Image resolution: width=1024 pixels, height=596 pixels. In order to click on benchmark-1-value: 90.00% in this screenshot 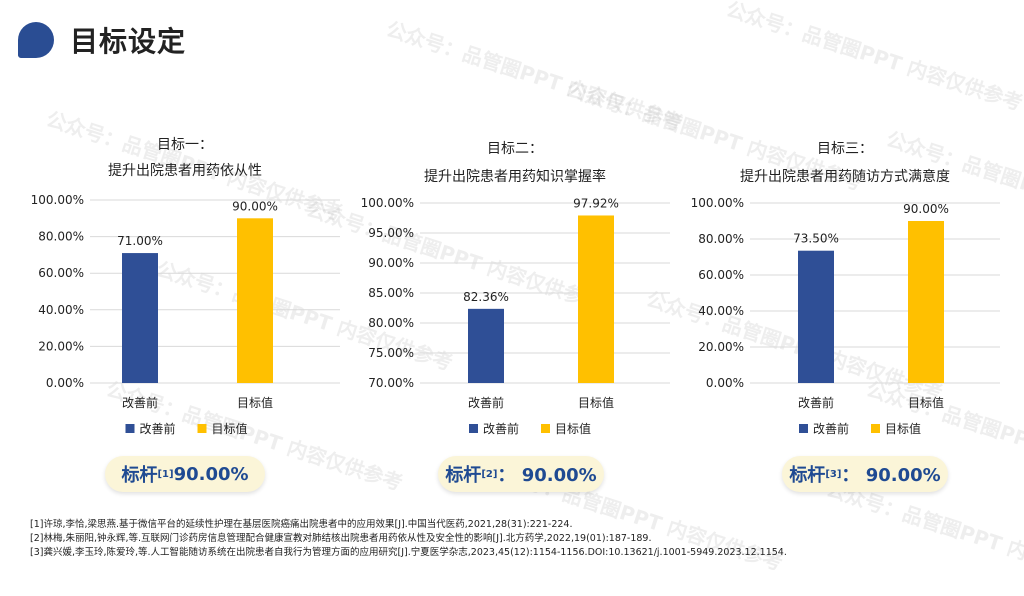, I will do `click(211, 474)`.